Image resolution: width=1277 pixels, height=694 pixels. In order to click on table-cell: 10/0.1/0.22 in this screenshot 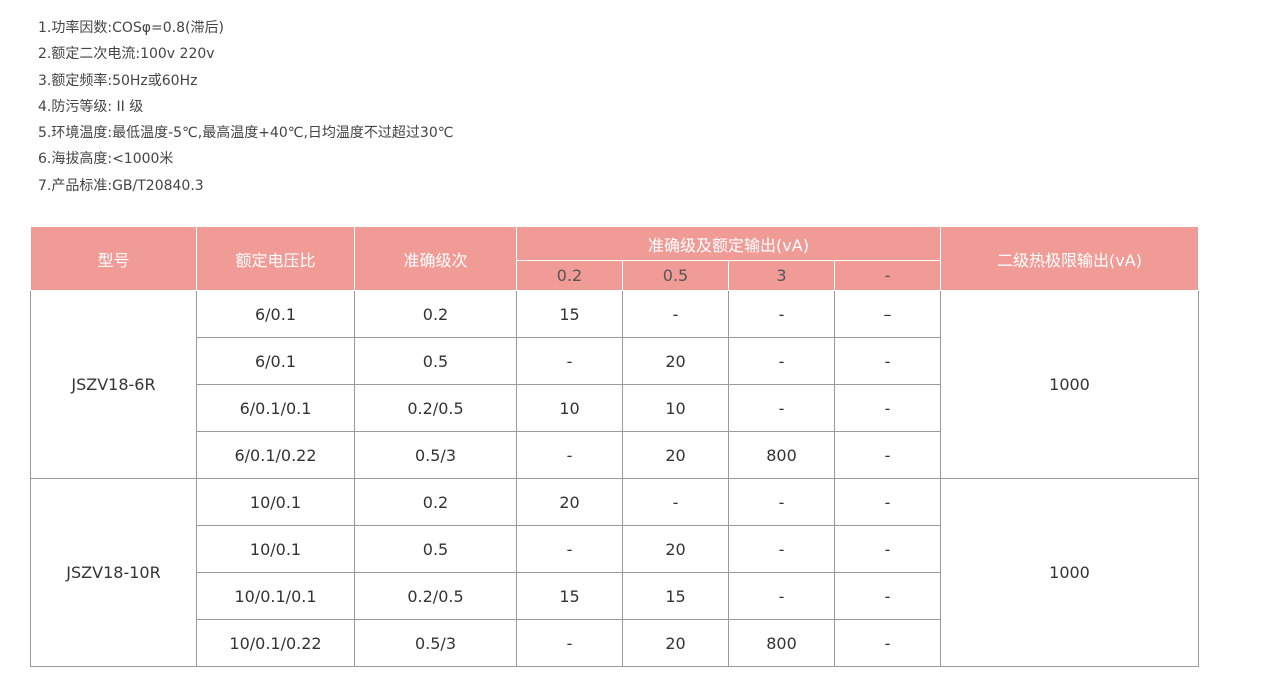, I will do `click(275, 643)`.